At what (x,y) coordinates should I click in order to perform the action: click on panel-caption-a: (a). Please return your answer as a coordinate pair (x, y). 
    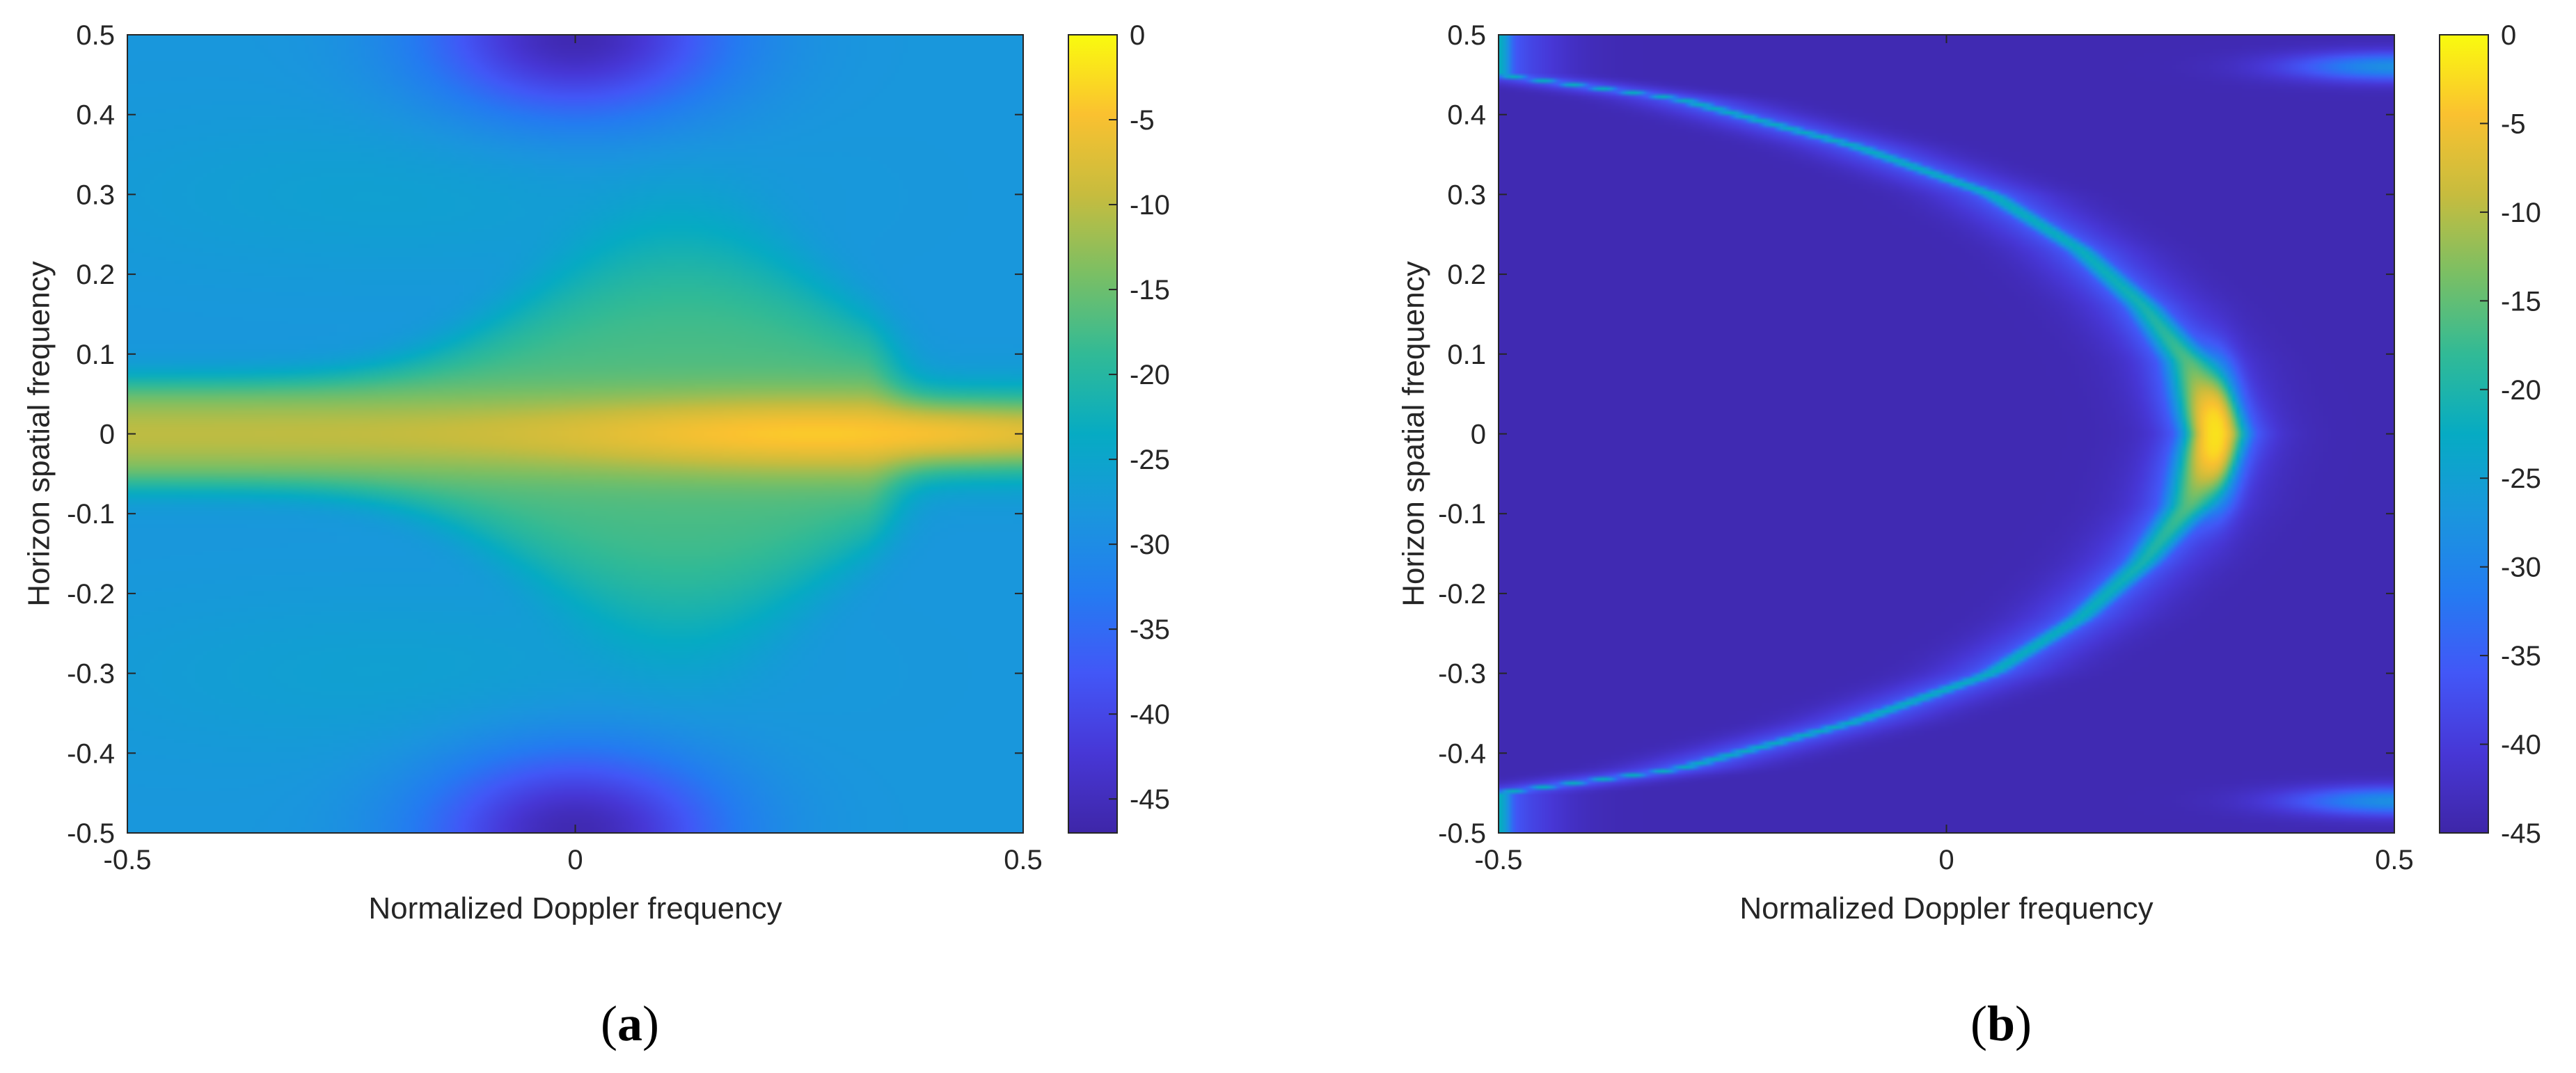
    Looking at the image, I should click on (630, 1023).